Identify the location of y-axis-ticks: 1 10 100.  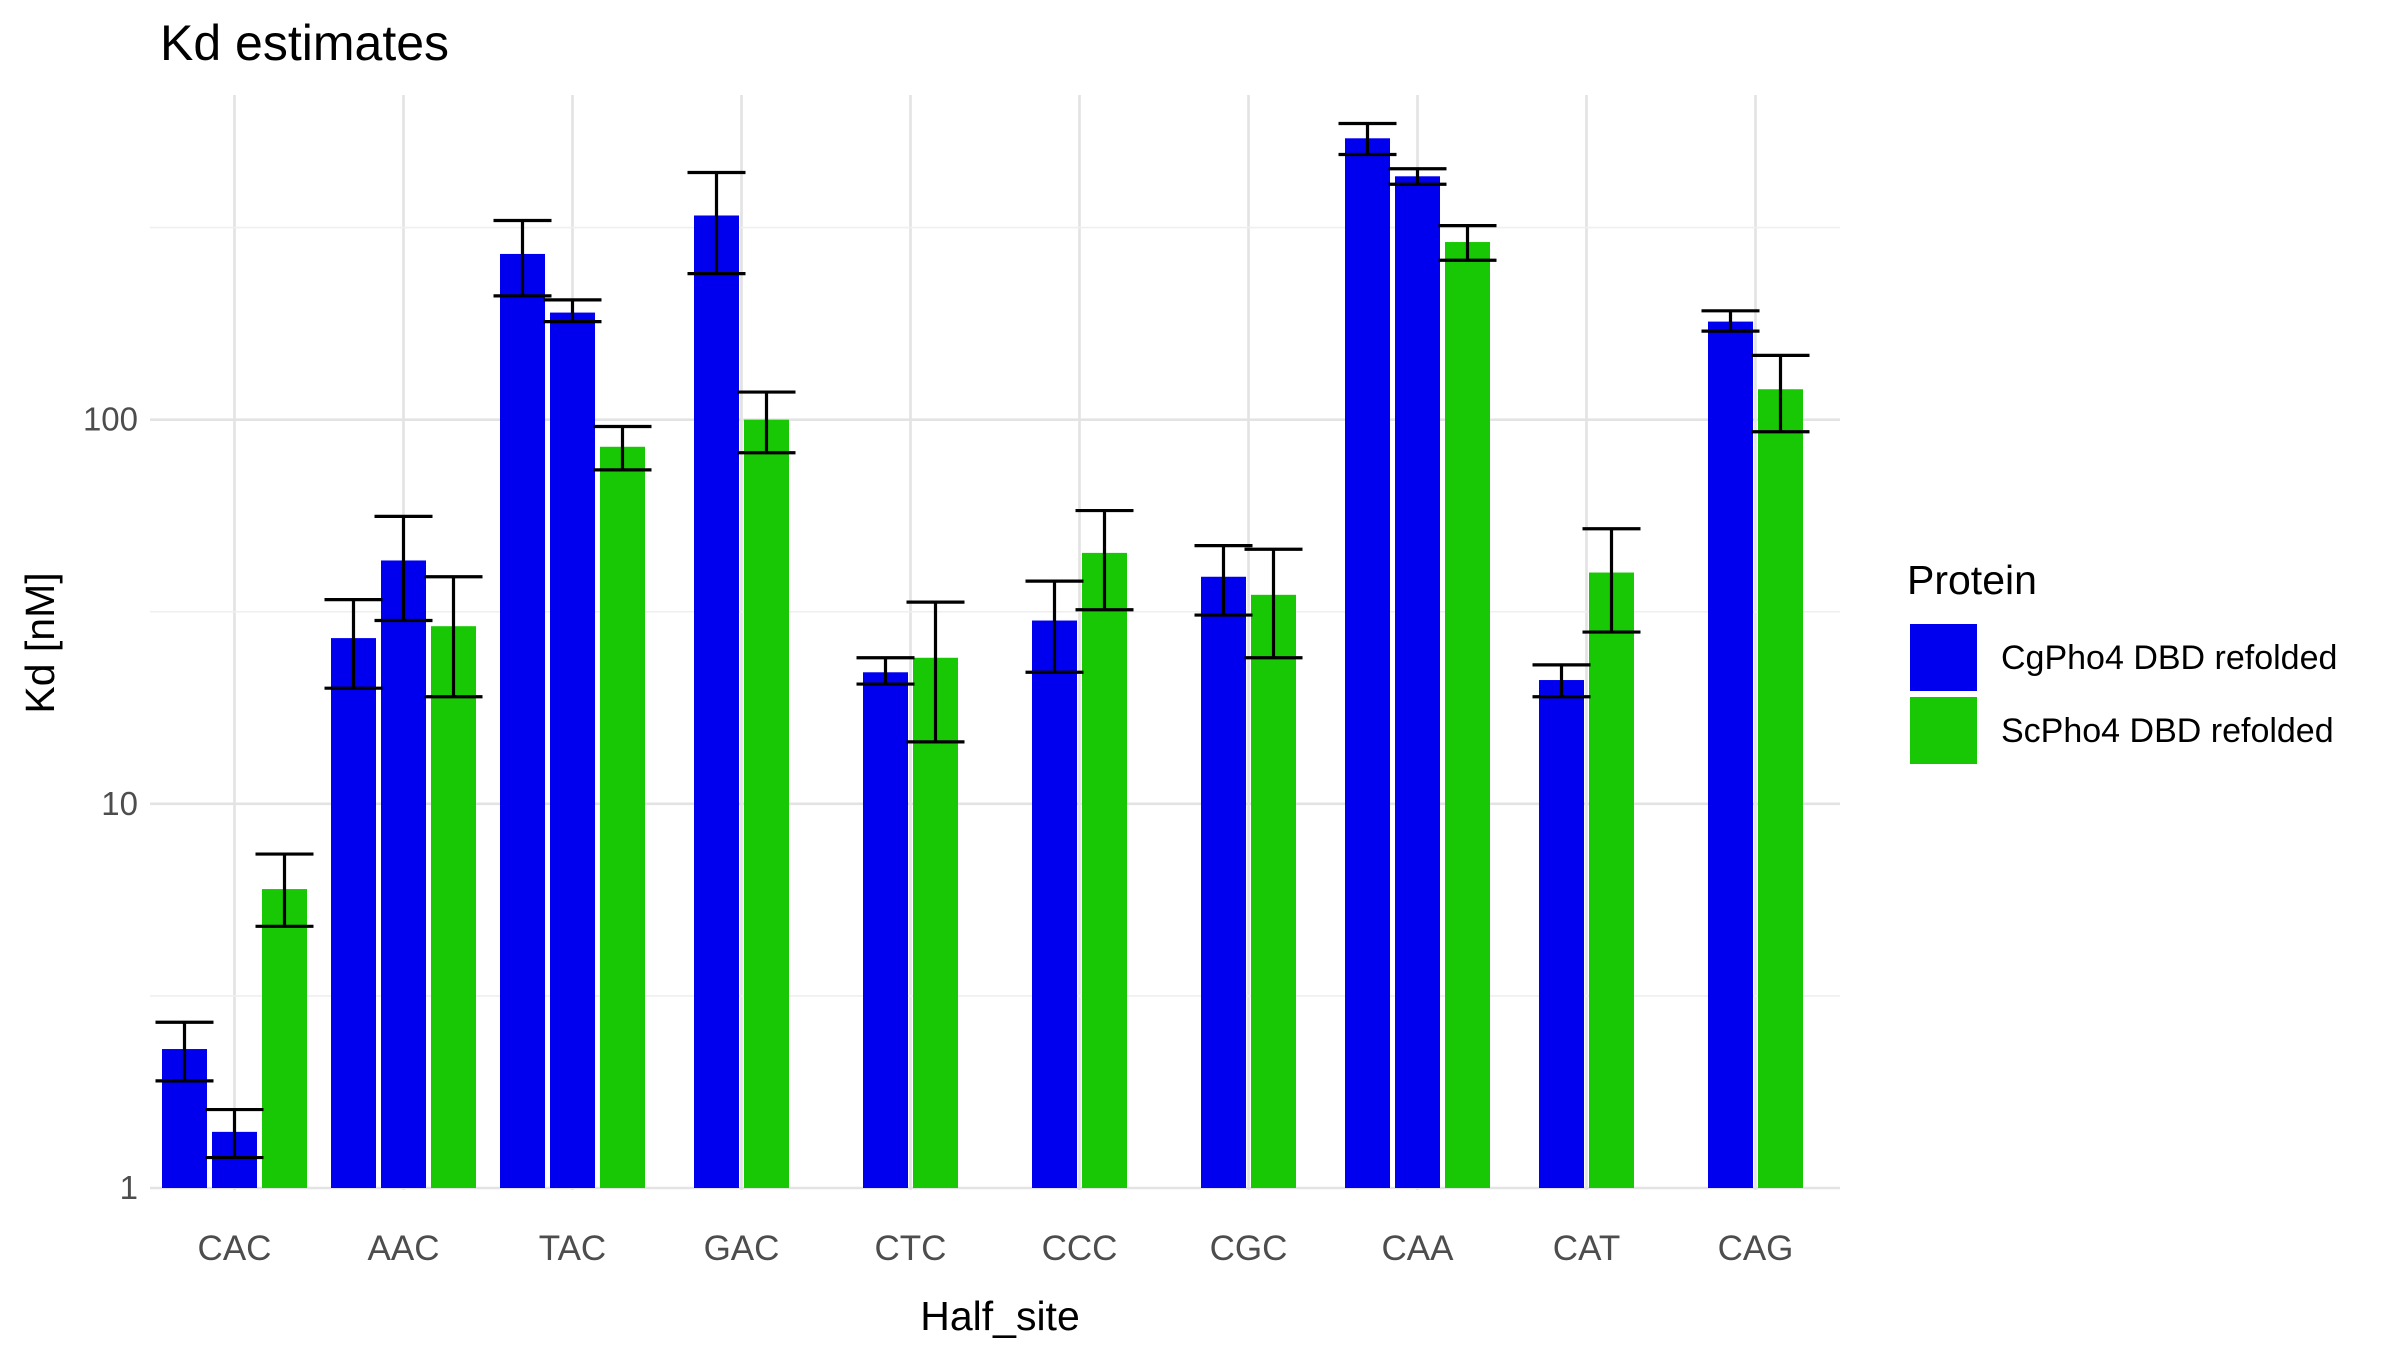
(110, 803).